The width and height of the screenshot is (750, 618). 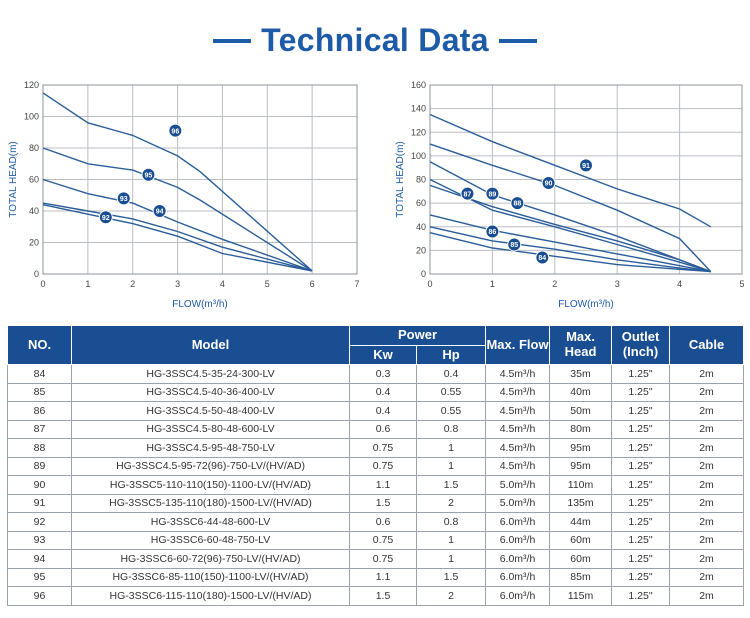 I want to click on cell-max-head: 95m, so click(x=581, y=448).